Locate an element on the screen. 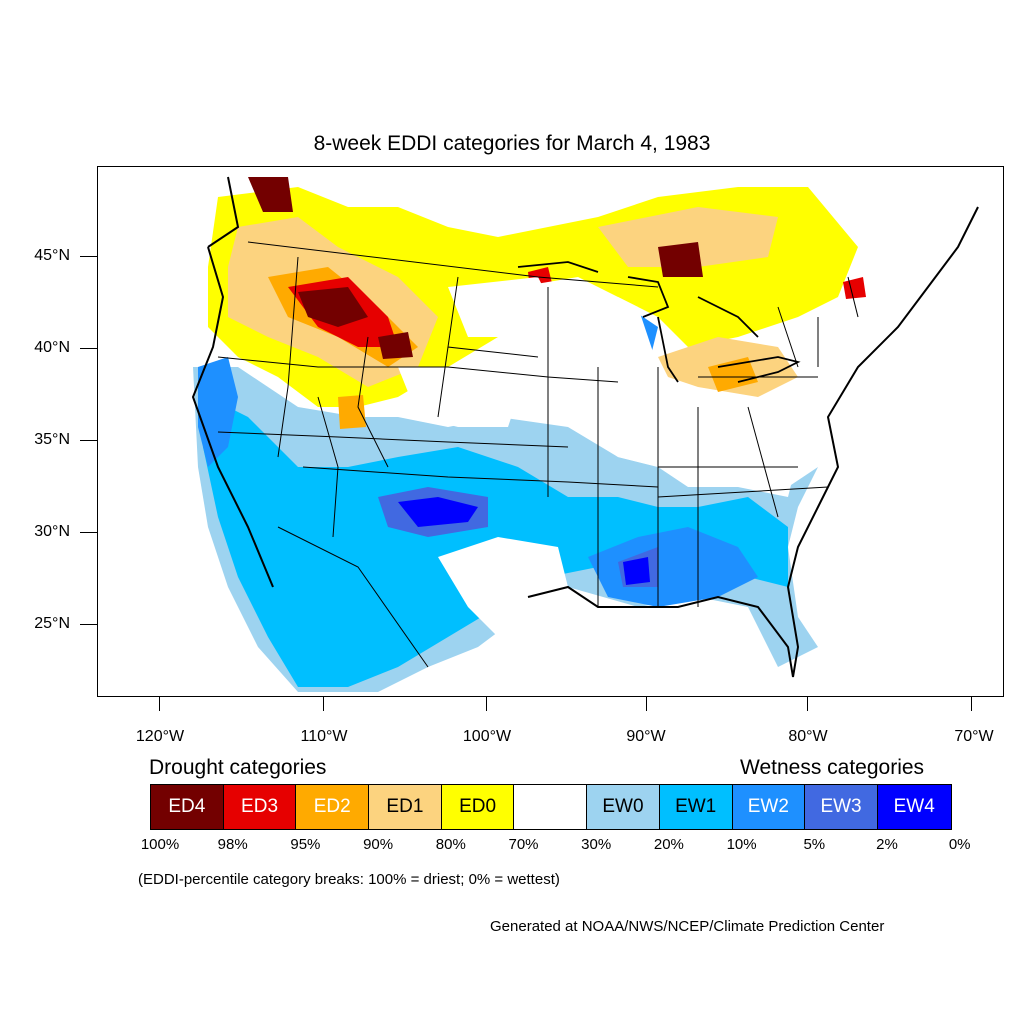 The width and height of the screenshot is (1024, 1024). dry-region-ed2-texas is located at coordinates (352, 412).